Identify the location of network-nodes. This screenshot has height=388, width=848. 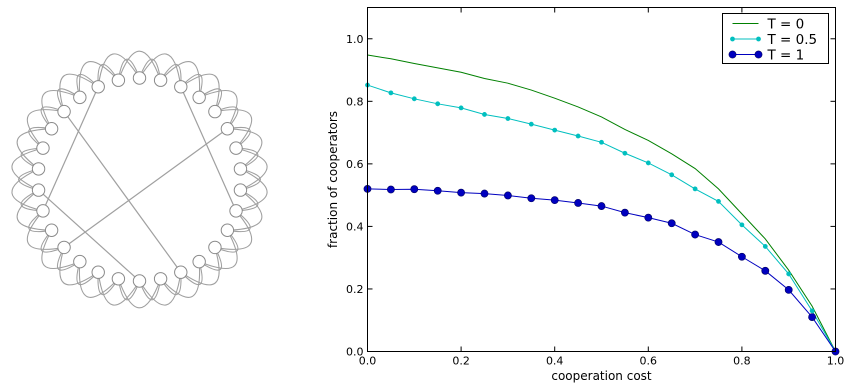
(139, 179).